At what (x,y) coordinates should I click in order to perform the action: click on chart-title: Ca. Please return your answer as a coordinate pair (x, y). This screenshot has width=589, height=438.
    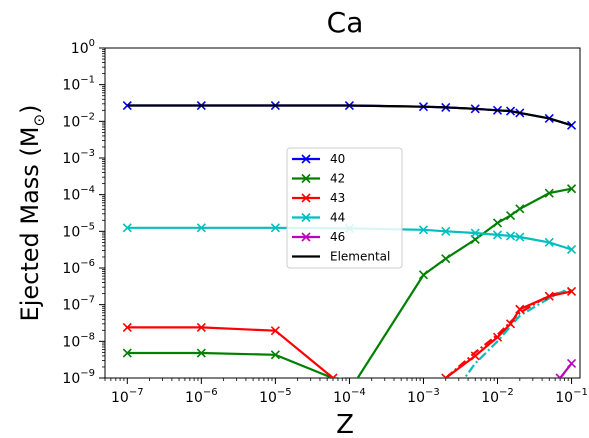
    Looking at the image, I should click on (345, 22).